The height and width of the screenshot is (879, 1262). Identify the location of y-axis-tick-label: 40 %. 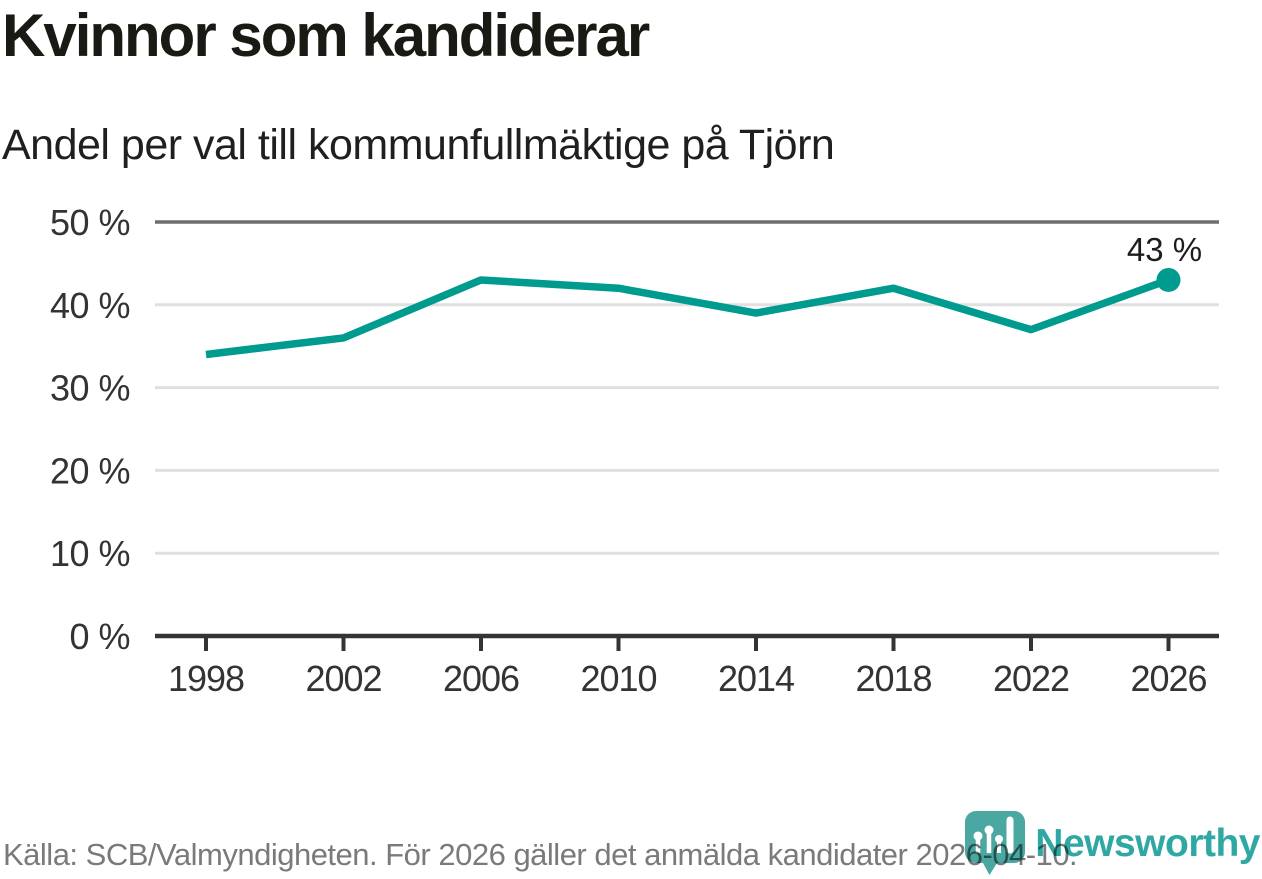
(90, 305).